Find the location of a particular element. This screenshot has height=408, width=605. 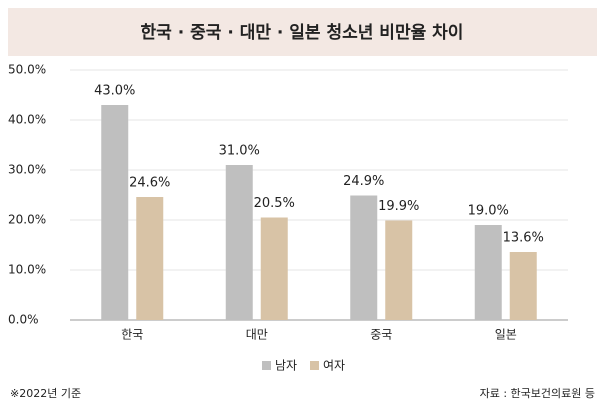

x-tick-label: 일본 is located at coordinates (506, 335).